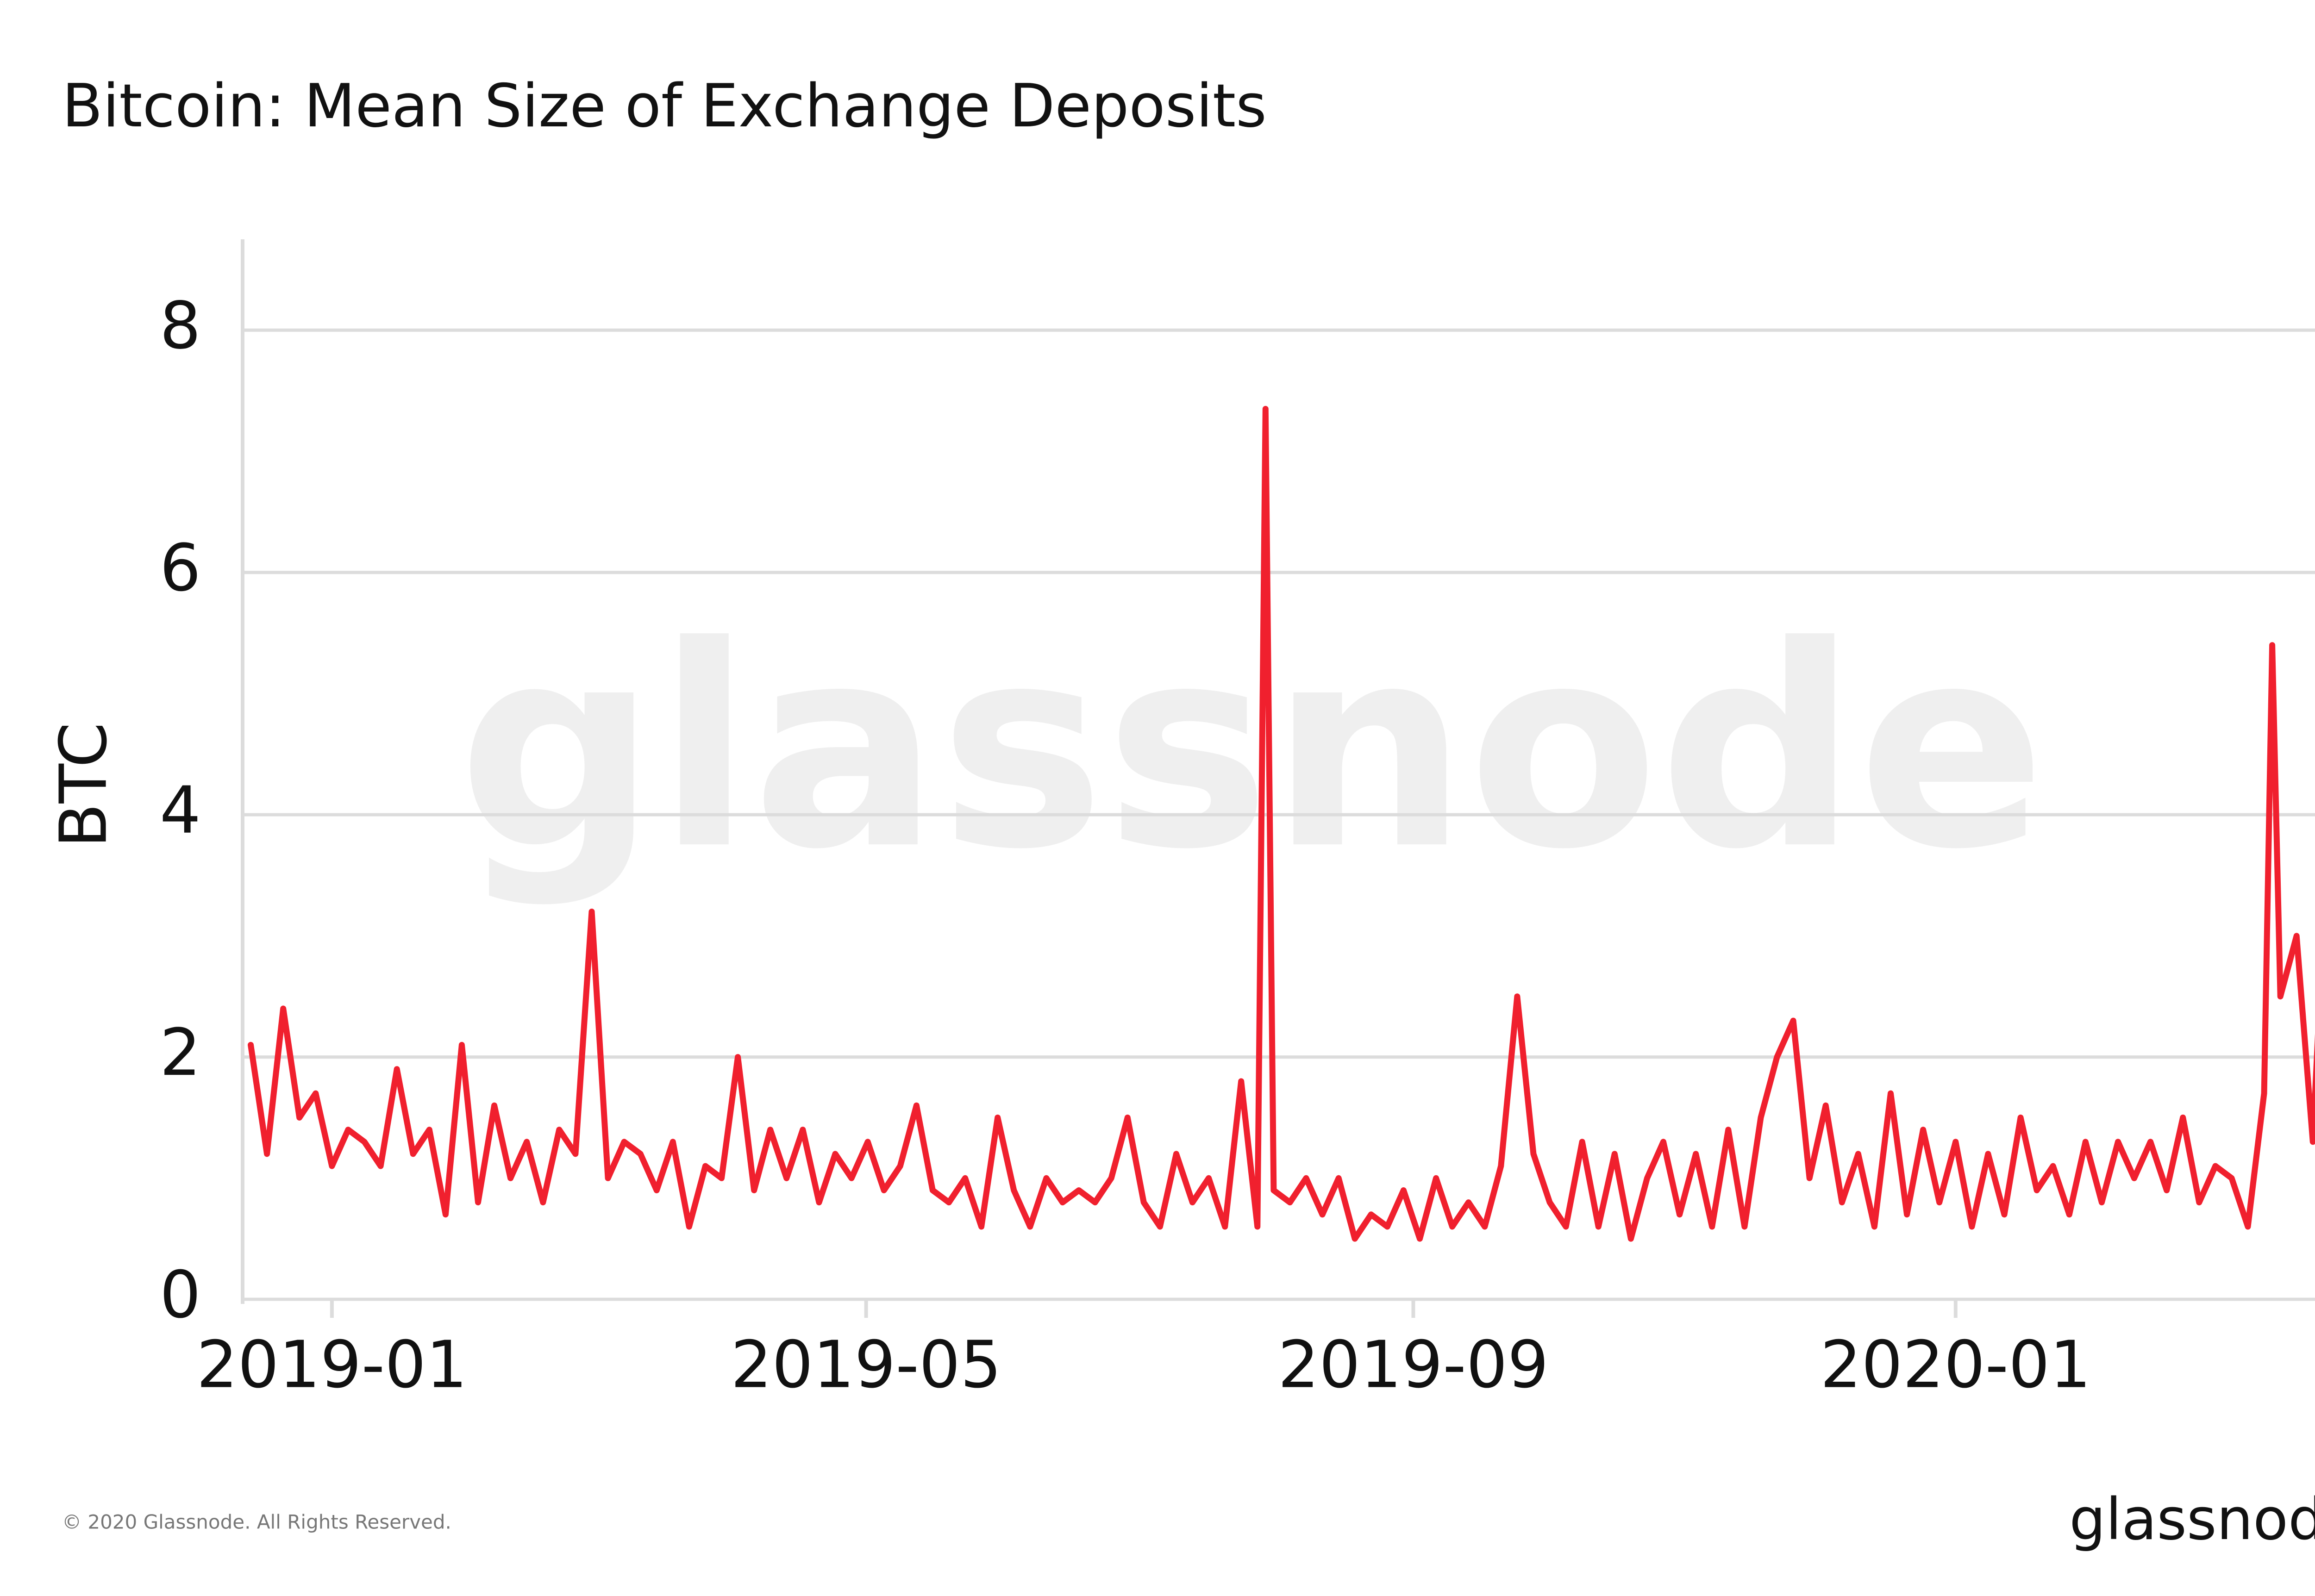 This screenshot has height=1596, width=2315. Describe the element at coordinates (1252, 748) in the screenshot. I see `watermark: glassnode` at that location.